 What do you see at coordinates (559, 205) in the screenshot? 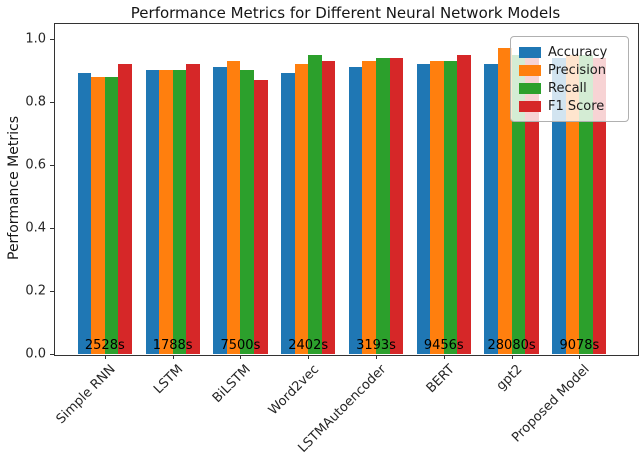
I see `bar-accuracy-proposed-model` at bounding box center [559, 205].